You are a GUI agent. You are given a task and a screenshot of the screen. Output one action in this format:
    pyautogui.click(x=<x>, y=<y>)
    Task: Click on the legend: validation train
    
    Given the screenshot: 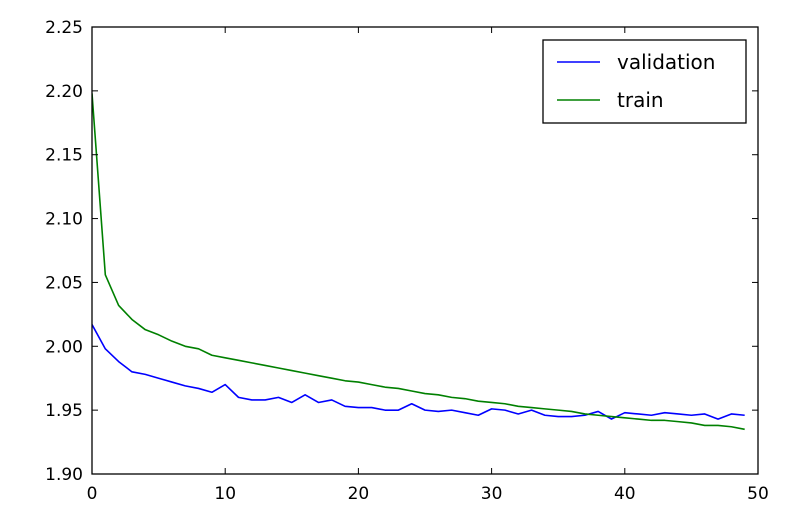 What is the action you would take?
    pyautogui.click(x=644, y=81)
    